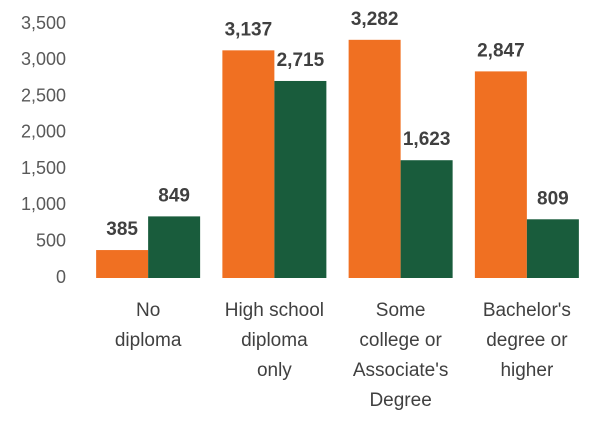 This screenshot has height=427, width=593. Describe the element at coordinates (274, 310) in the screenshot. I see `x-tick-label: High school` at that location.